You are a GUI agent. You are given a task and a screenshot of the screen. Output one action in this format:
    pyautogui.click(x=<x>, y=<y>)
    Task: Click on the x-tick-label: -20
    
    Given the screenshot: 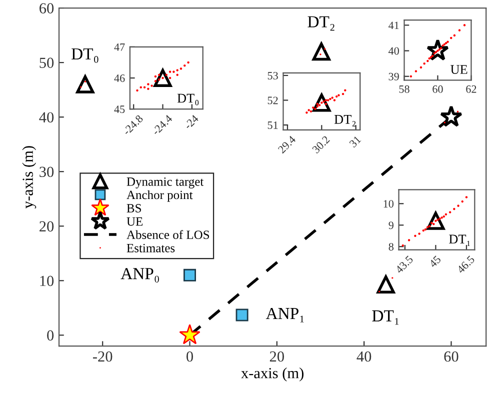 What is the action you would take?
    pyautogui.click(x=102, y=356)
    